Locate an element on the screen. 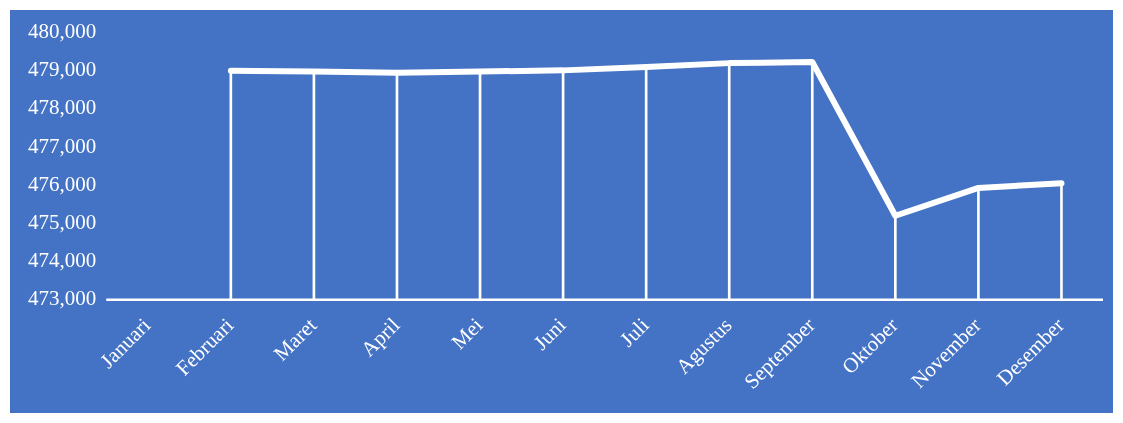 This screenshot has height=423, width=1123. x-tick-label: Mei is located at coordinates (467, 333).